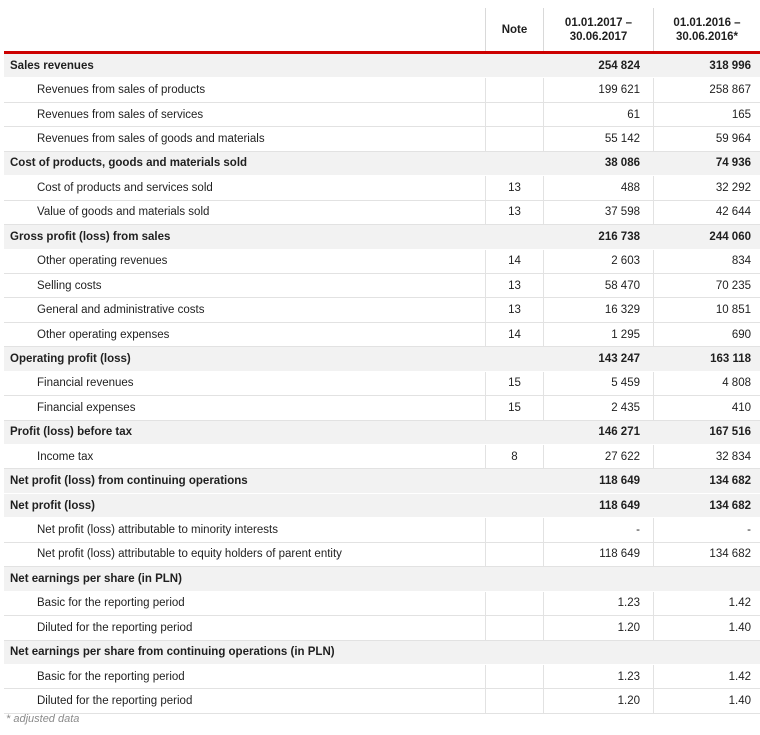 Image resolution: width=760 pixels, height=735 pixels. What do you see at coordinates (598, 603) in the screenshot?
I see `row-value-2017: 1.23` at bounding box center [598, 603].